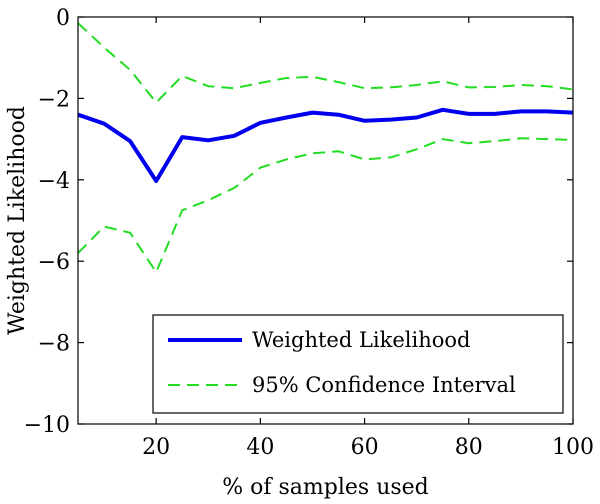 The height and width of the screenshot is (504, 600). Describe the element at coordinates (156, 447) in the screenshot. I see `x-tick-label: 20` at that location.